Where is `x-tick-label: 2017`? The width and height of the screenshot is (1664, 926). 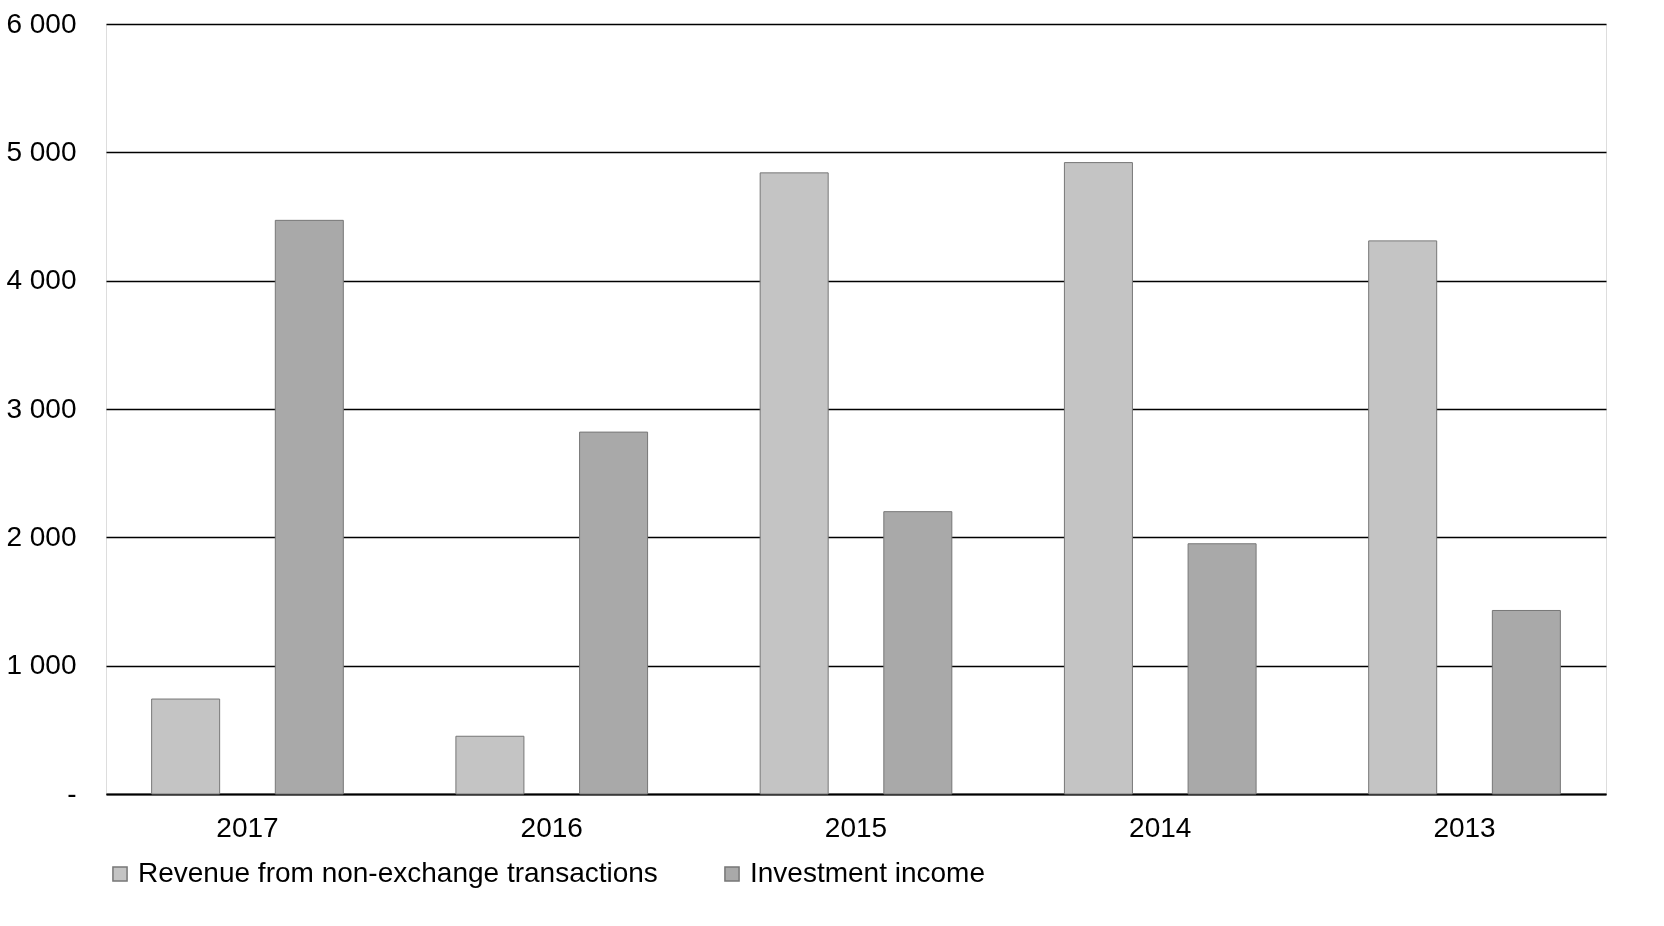
x-tick-label: 2017 is located at coordinates (247, 827).